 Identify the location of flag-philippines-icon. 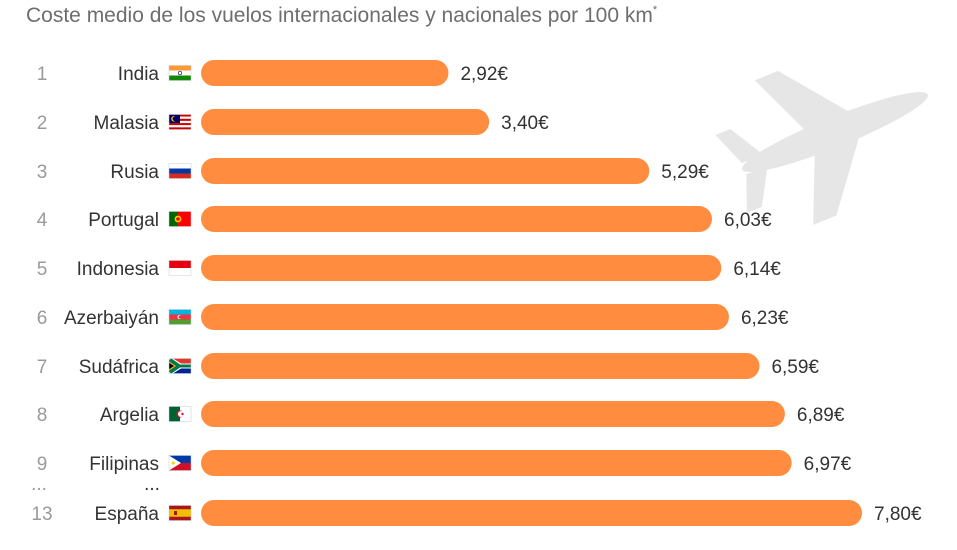
(180, 463).